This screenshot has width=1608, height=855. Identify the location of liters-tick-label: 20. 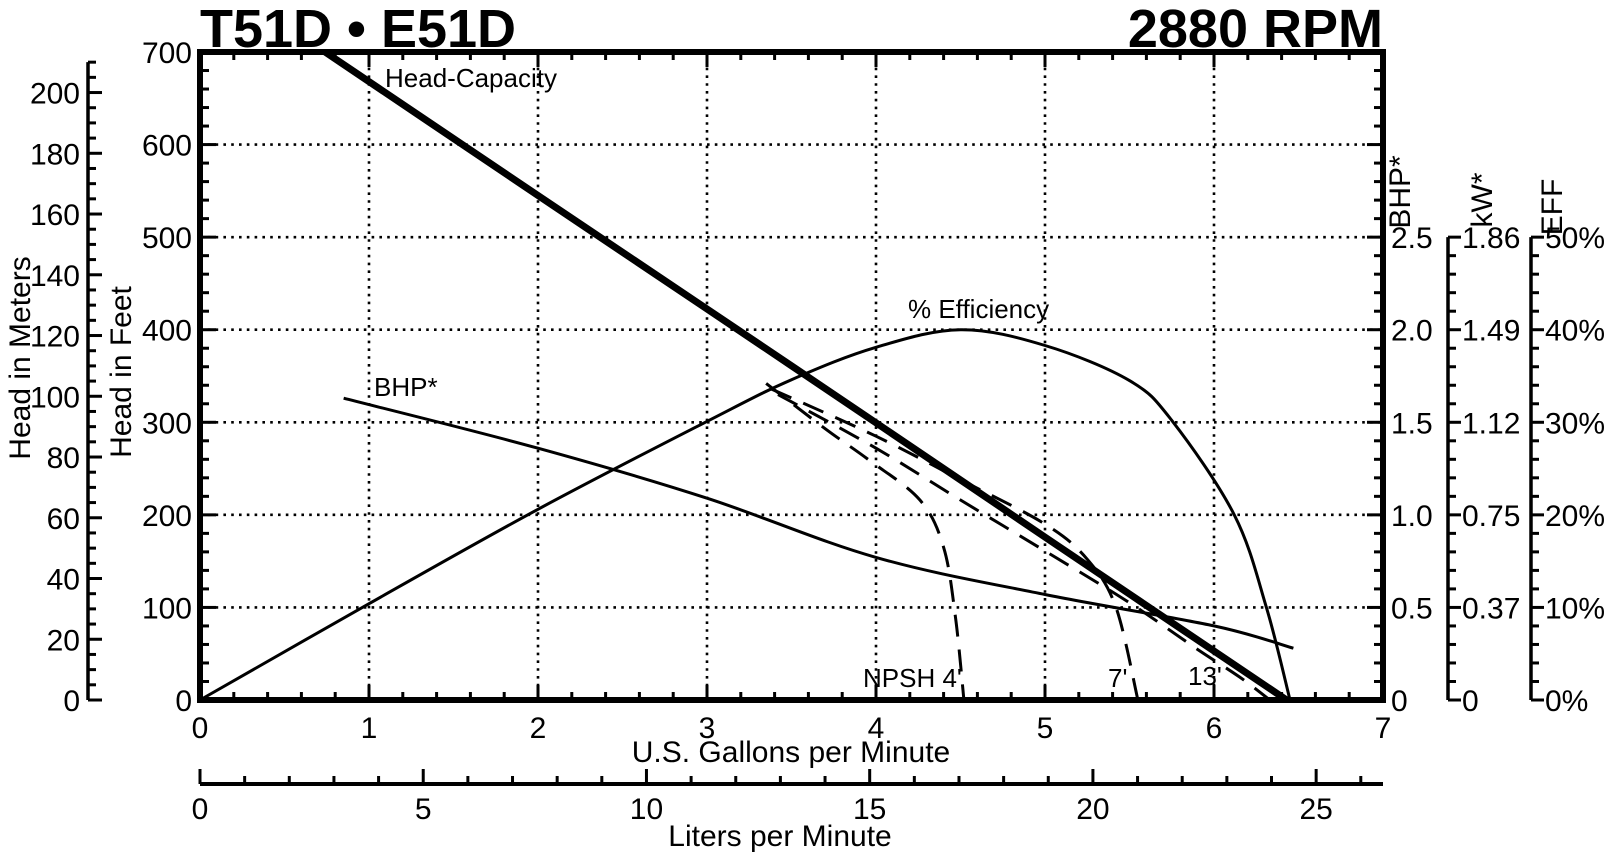
(1092, 809).